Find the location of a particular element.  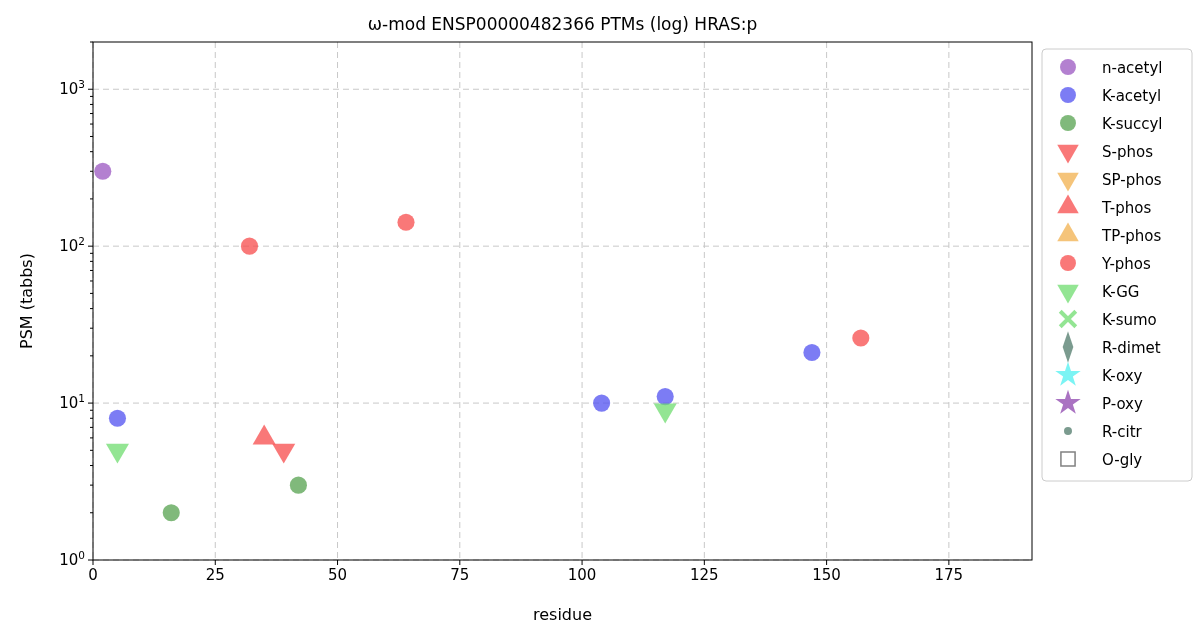

x-tick-label: 150 is located at coordinates (826, 575).